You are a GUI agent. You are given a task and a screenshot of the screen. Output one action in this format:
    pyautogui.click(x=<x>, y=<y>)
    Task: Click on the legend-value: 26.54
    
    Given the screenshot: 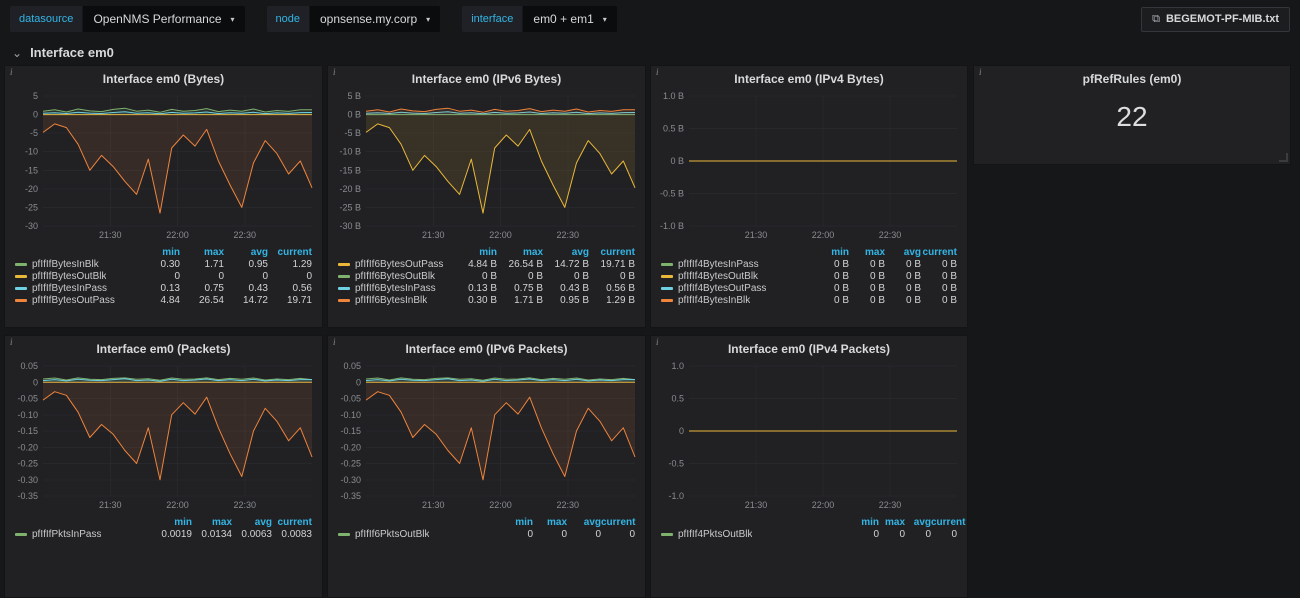 What is the action you would take?
    pyautogui.click(x=202, y=300)
    